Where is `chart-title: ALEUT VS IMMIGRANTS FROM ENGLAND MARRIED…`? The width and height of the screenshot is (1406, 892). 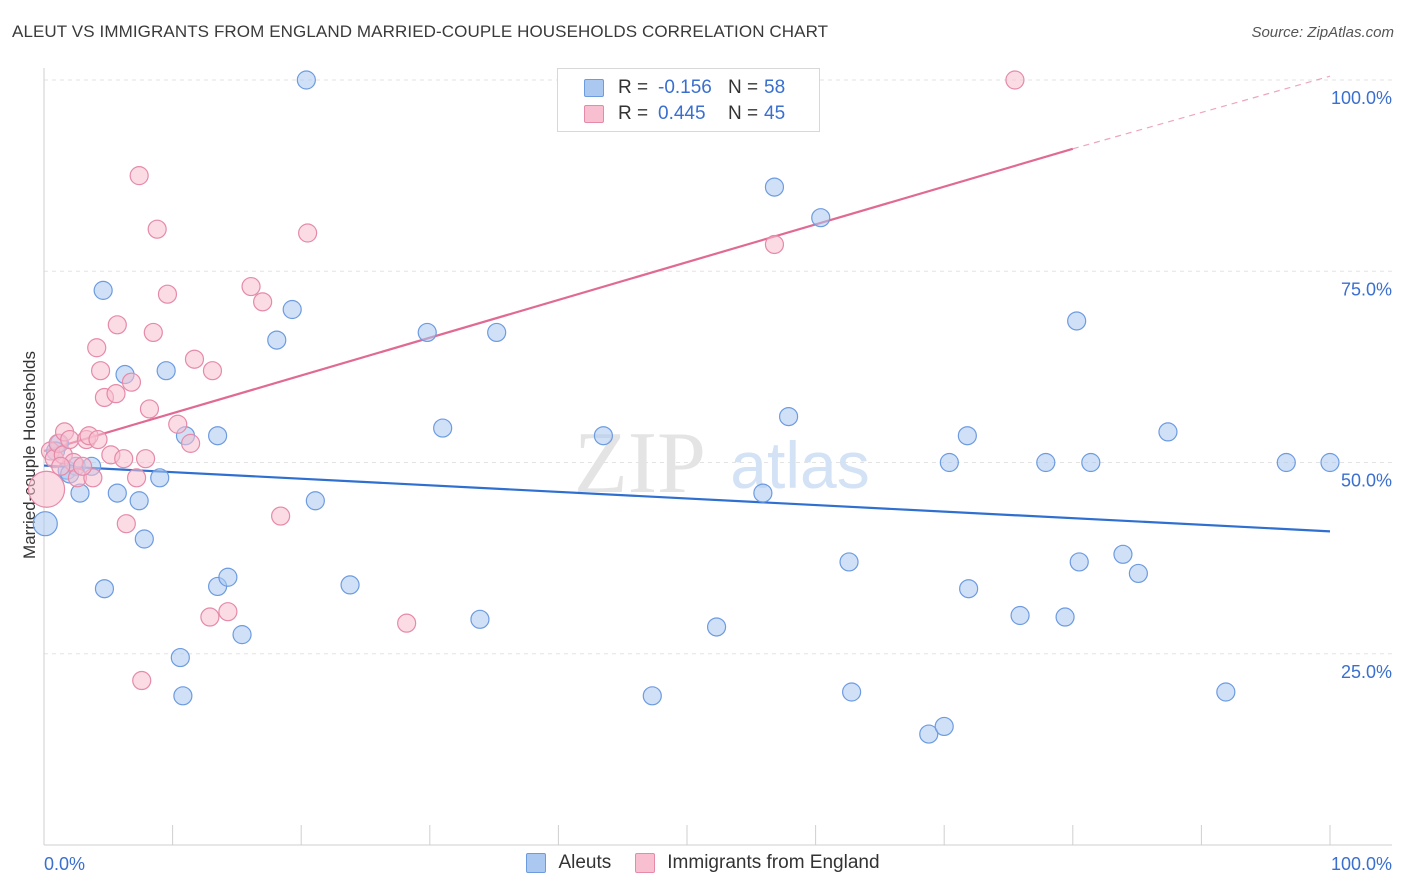
chart-title: ALEUT VS IMMIGRANTS FROM ENGLAND MARRIED… is located at coordinates (420, 31).